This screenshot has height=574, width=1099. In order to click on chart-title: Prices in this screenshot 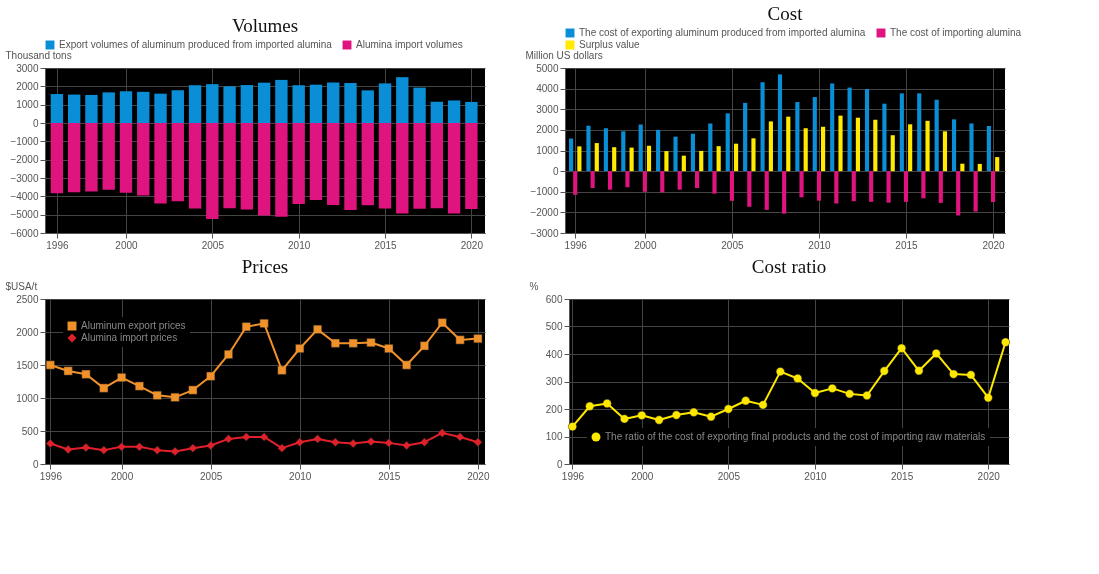, I will do `click(265, 266)`.